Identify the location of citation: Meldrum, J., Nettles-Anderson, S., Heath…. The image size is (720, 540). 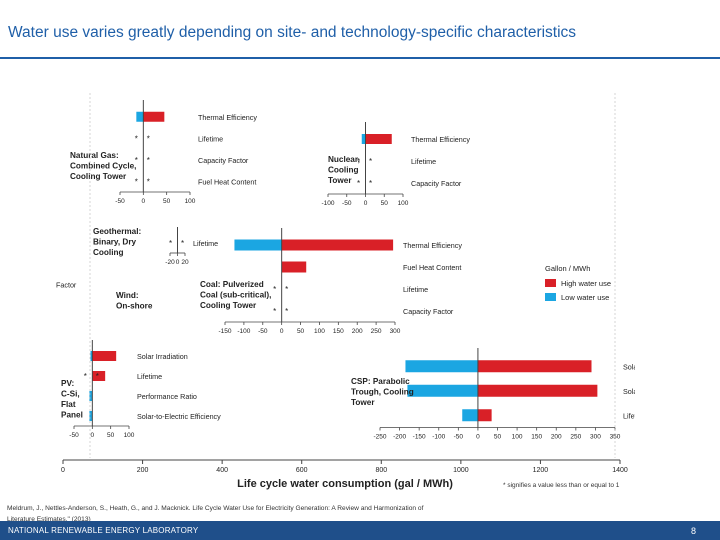
(267, 514).